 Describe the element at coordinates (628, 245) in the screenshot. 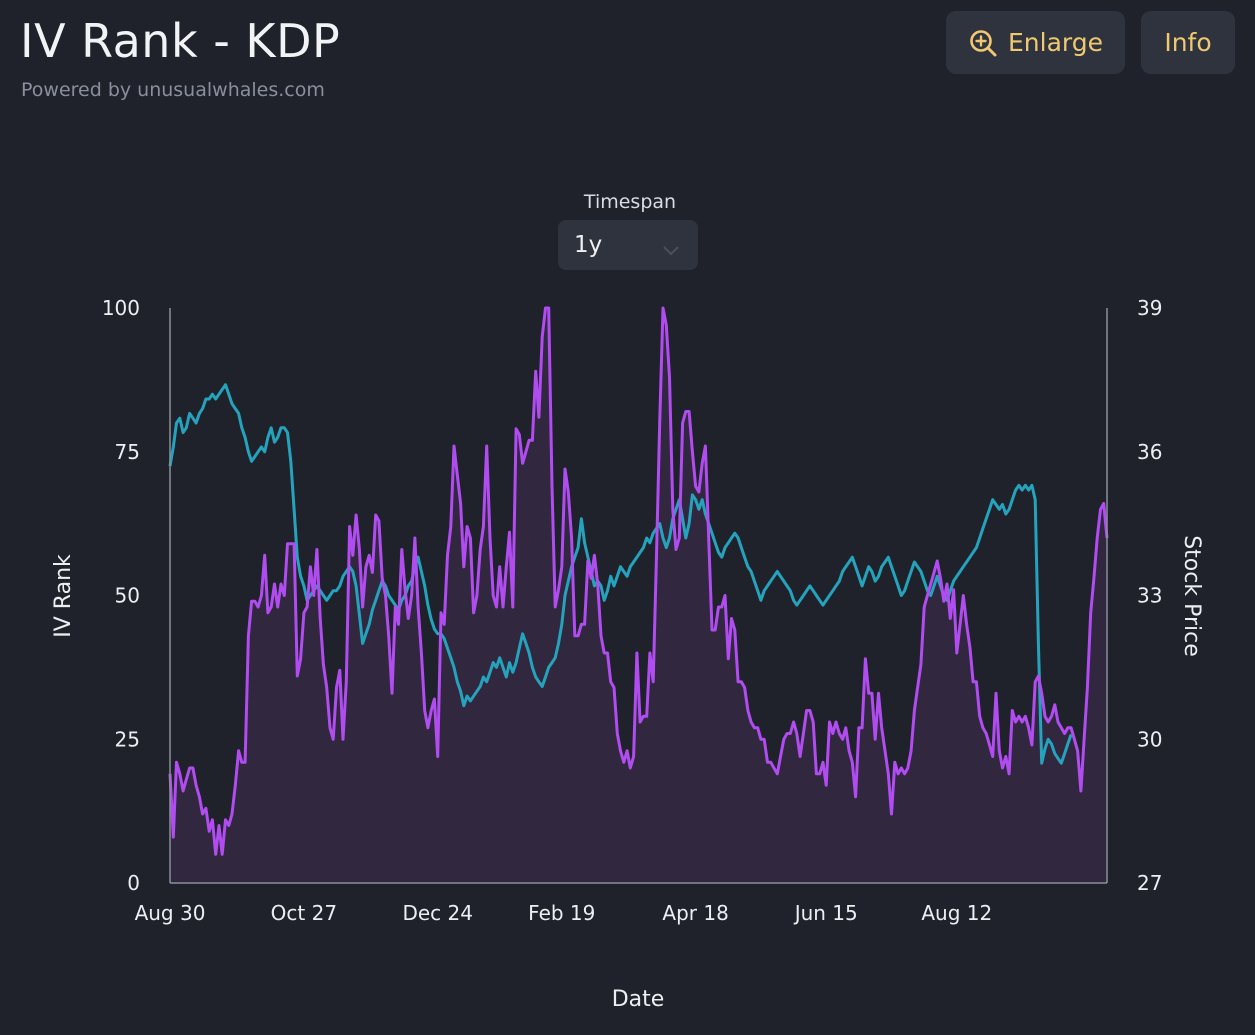

I see `timespan-select: 1y` at that location.